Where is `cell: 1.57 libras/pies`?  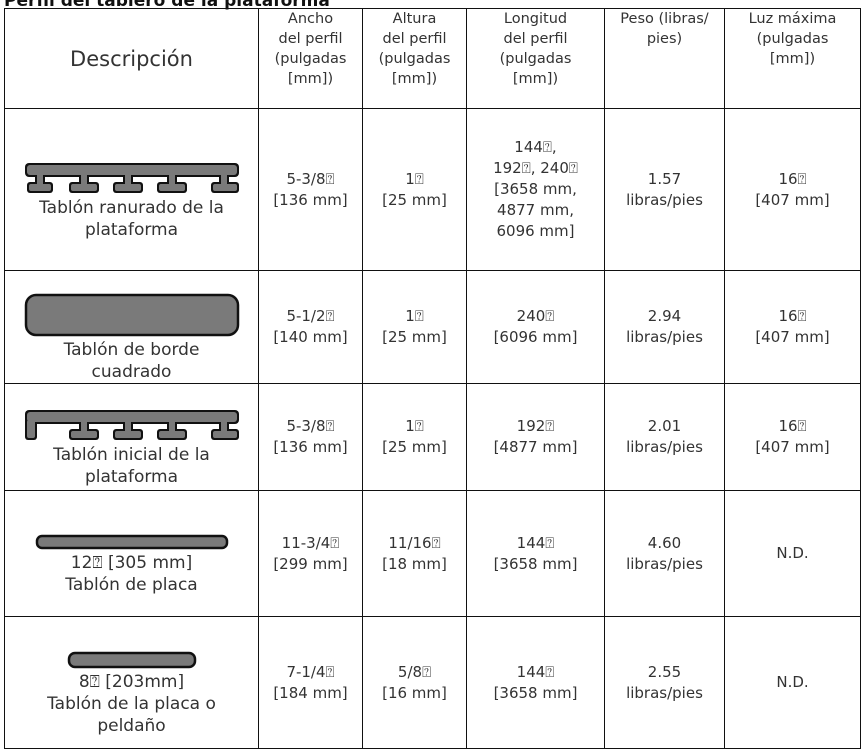 cell: 1.57 libras/pies is located at coordinates (664, 189).